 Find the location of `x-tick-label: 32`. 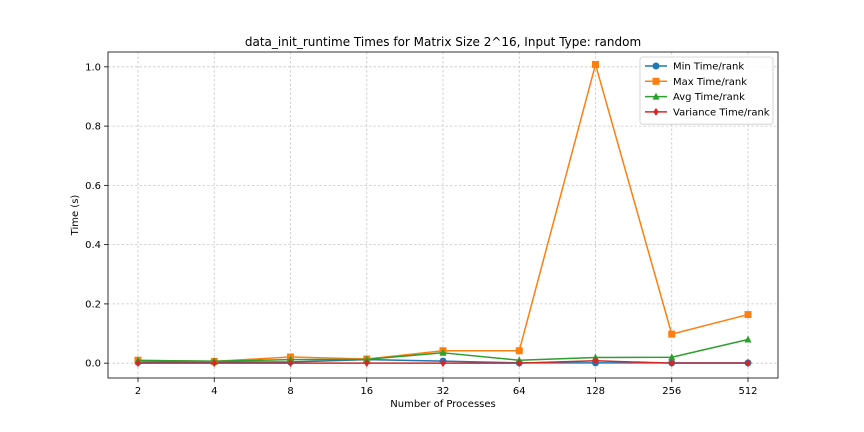

x-tick-label: 32 is located at coordinates (443, 391).